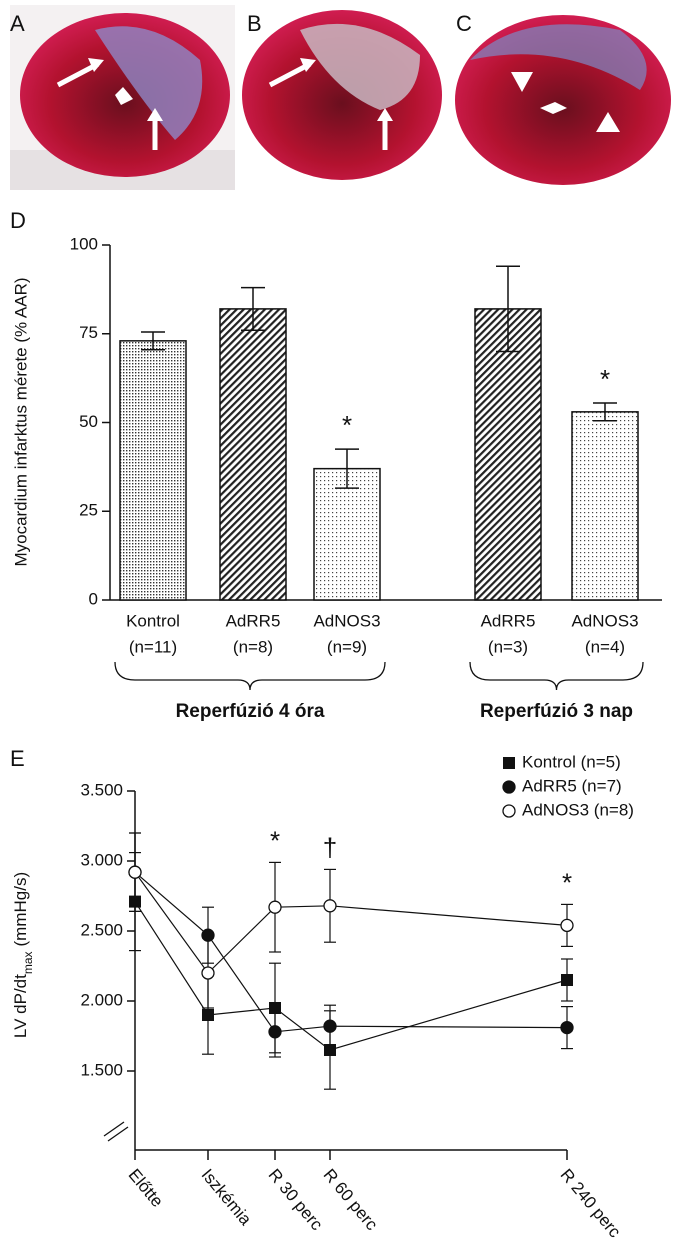 This screenshot has width=679, height=1260. Describe the element at coordinates (578, 809) in the screenshot. I see `legend-label: AdNOS3 (n=8)` at that location.